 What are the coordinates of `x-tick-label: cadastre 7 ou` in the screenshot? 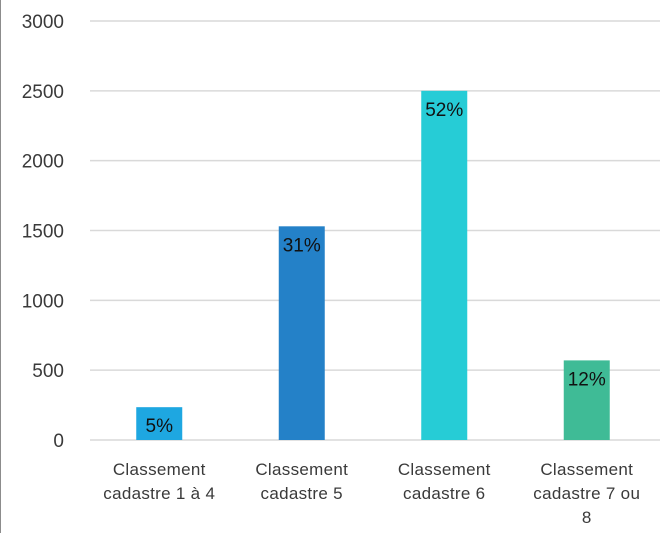 It's located at (586, 493).